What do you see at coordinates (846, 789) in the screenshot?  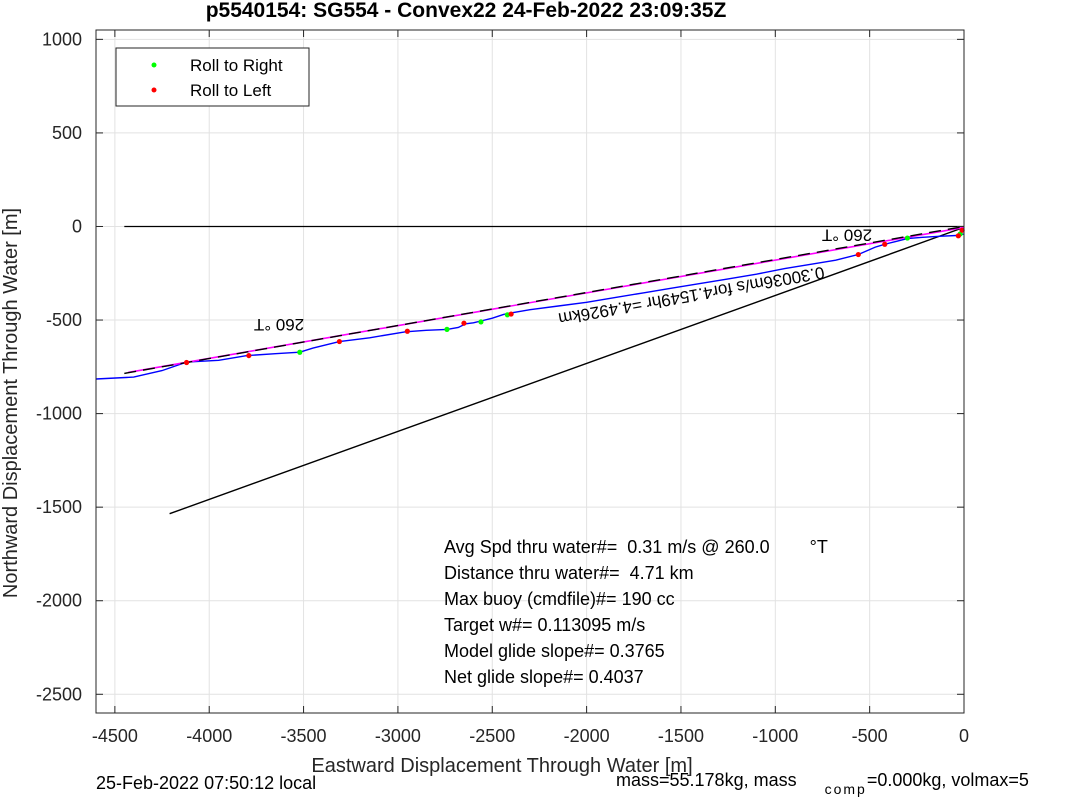 I see `footer-mass-sub: comp` at bounding box center [846, 789].